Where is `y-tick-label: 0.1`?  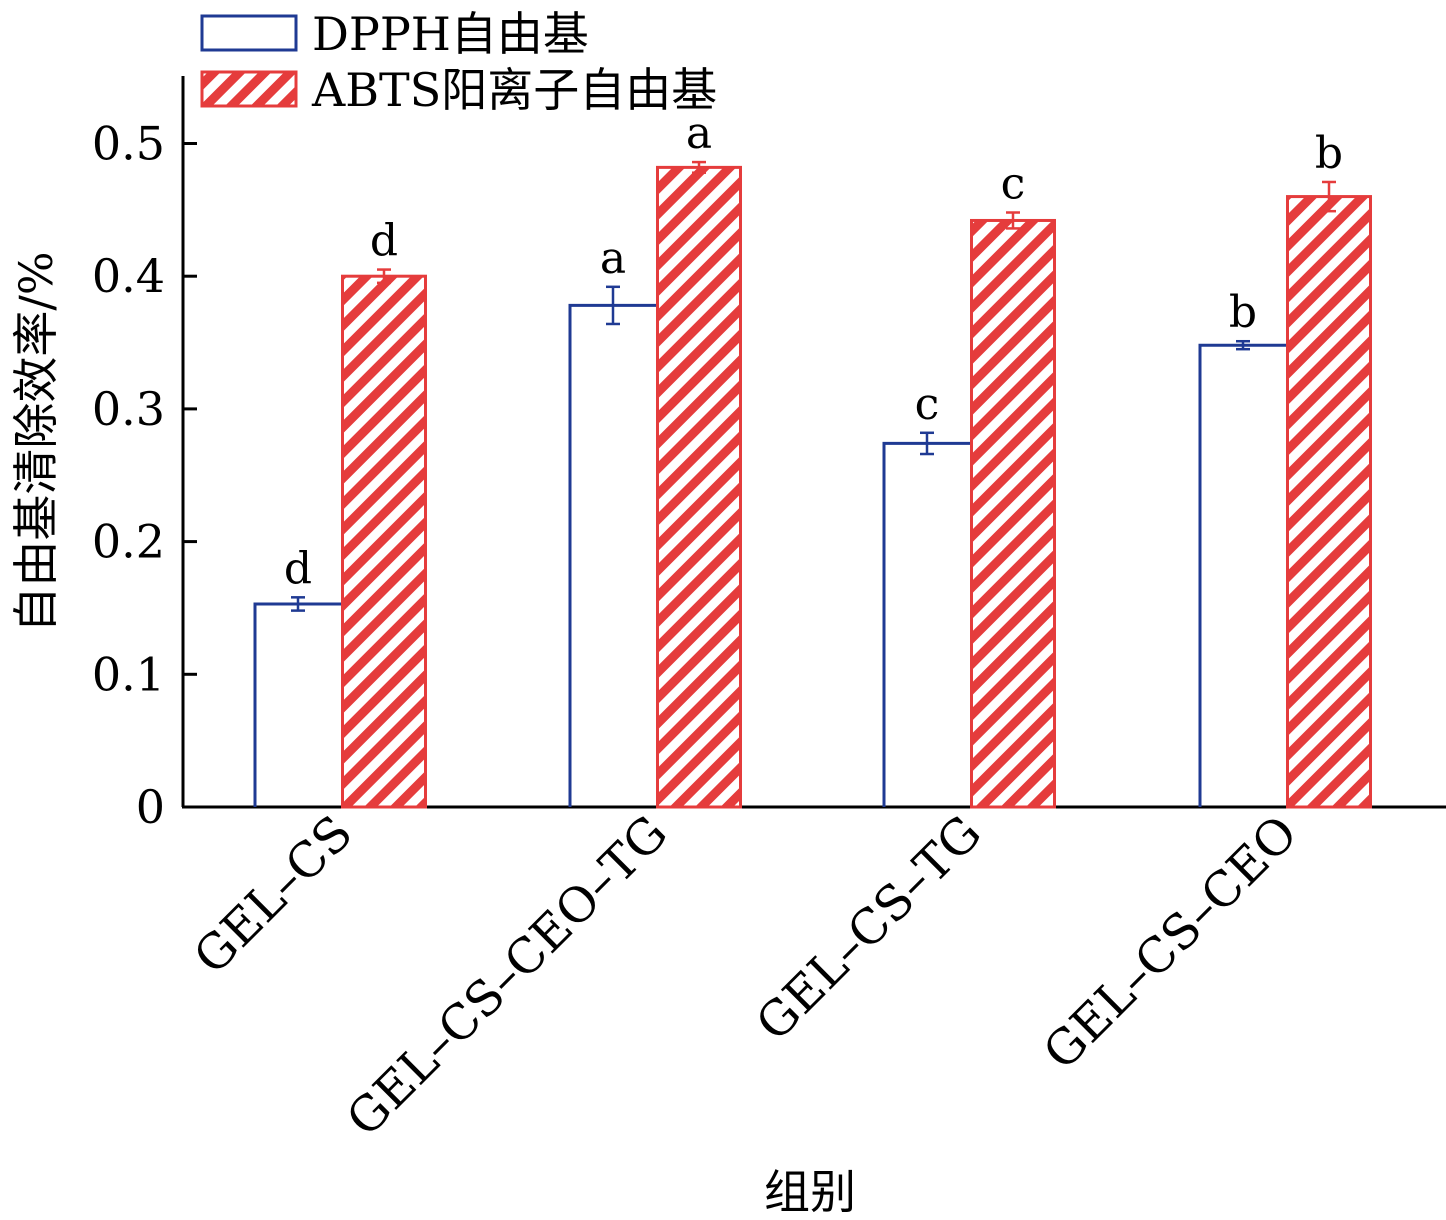 y-tick-label: 0.1 is located at coordinates (128, 674).